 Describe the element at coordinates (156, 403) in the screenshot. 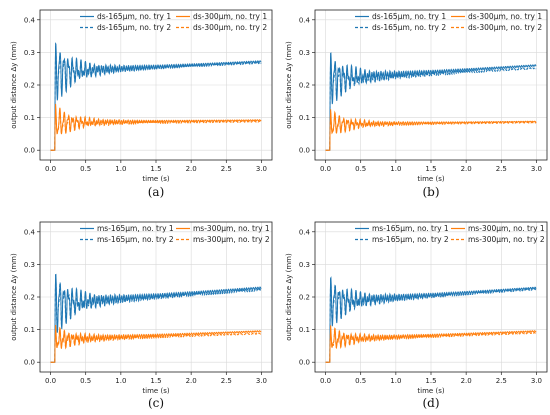

I see `figure-caption: (c)` at that location.